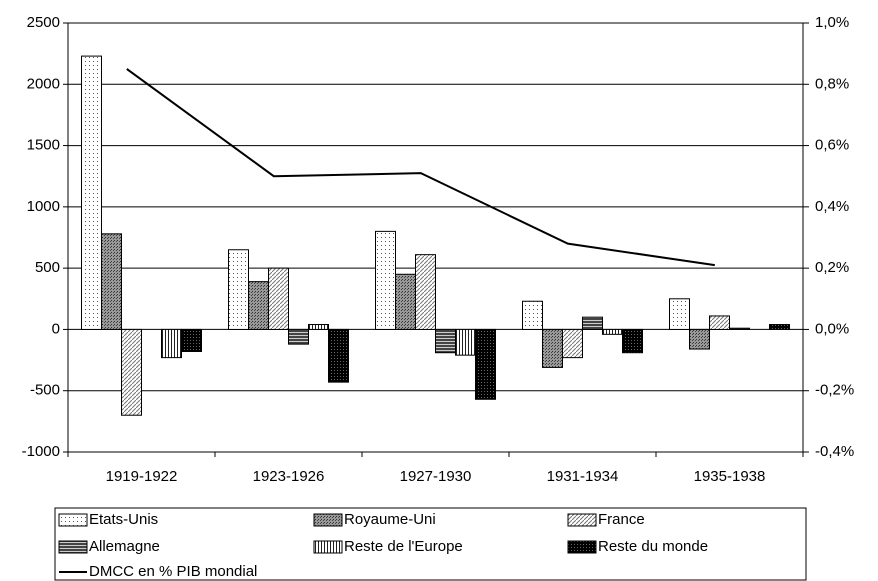 This screenshot has width=878, height=581. What do you see at coordinates (142, 476) in the screenshot?
I see `x-tick-label: 1919-1922` at bounding box center [142, 476].